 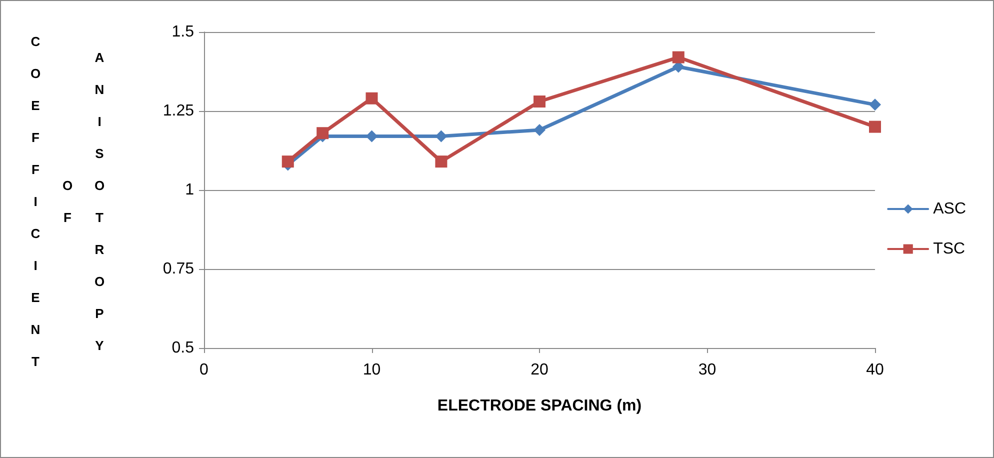 I want to click on y-tick-label: 1.5, so click(x=183, y=32).